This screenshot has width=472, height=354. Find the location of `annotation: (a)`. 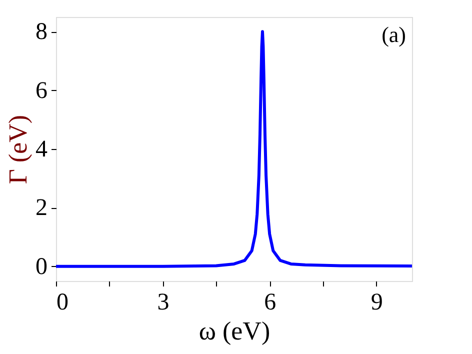

annotation: (a) is located at coordinates (394, 34).